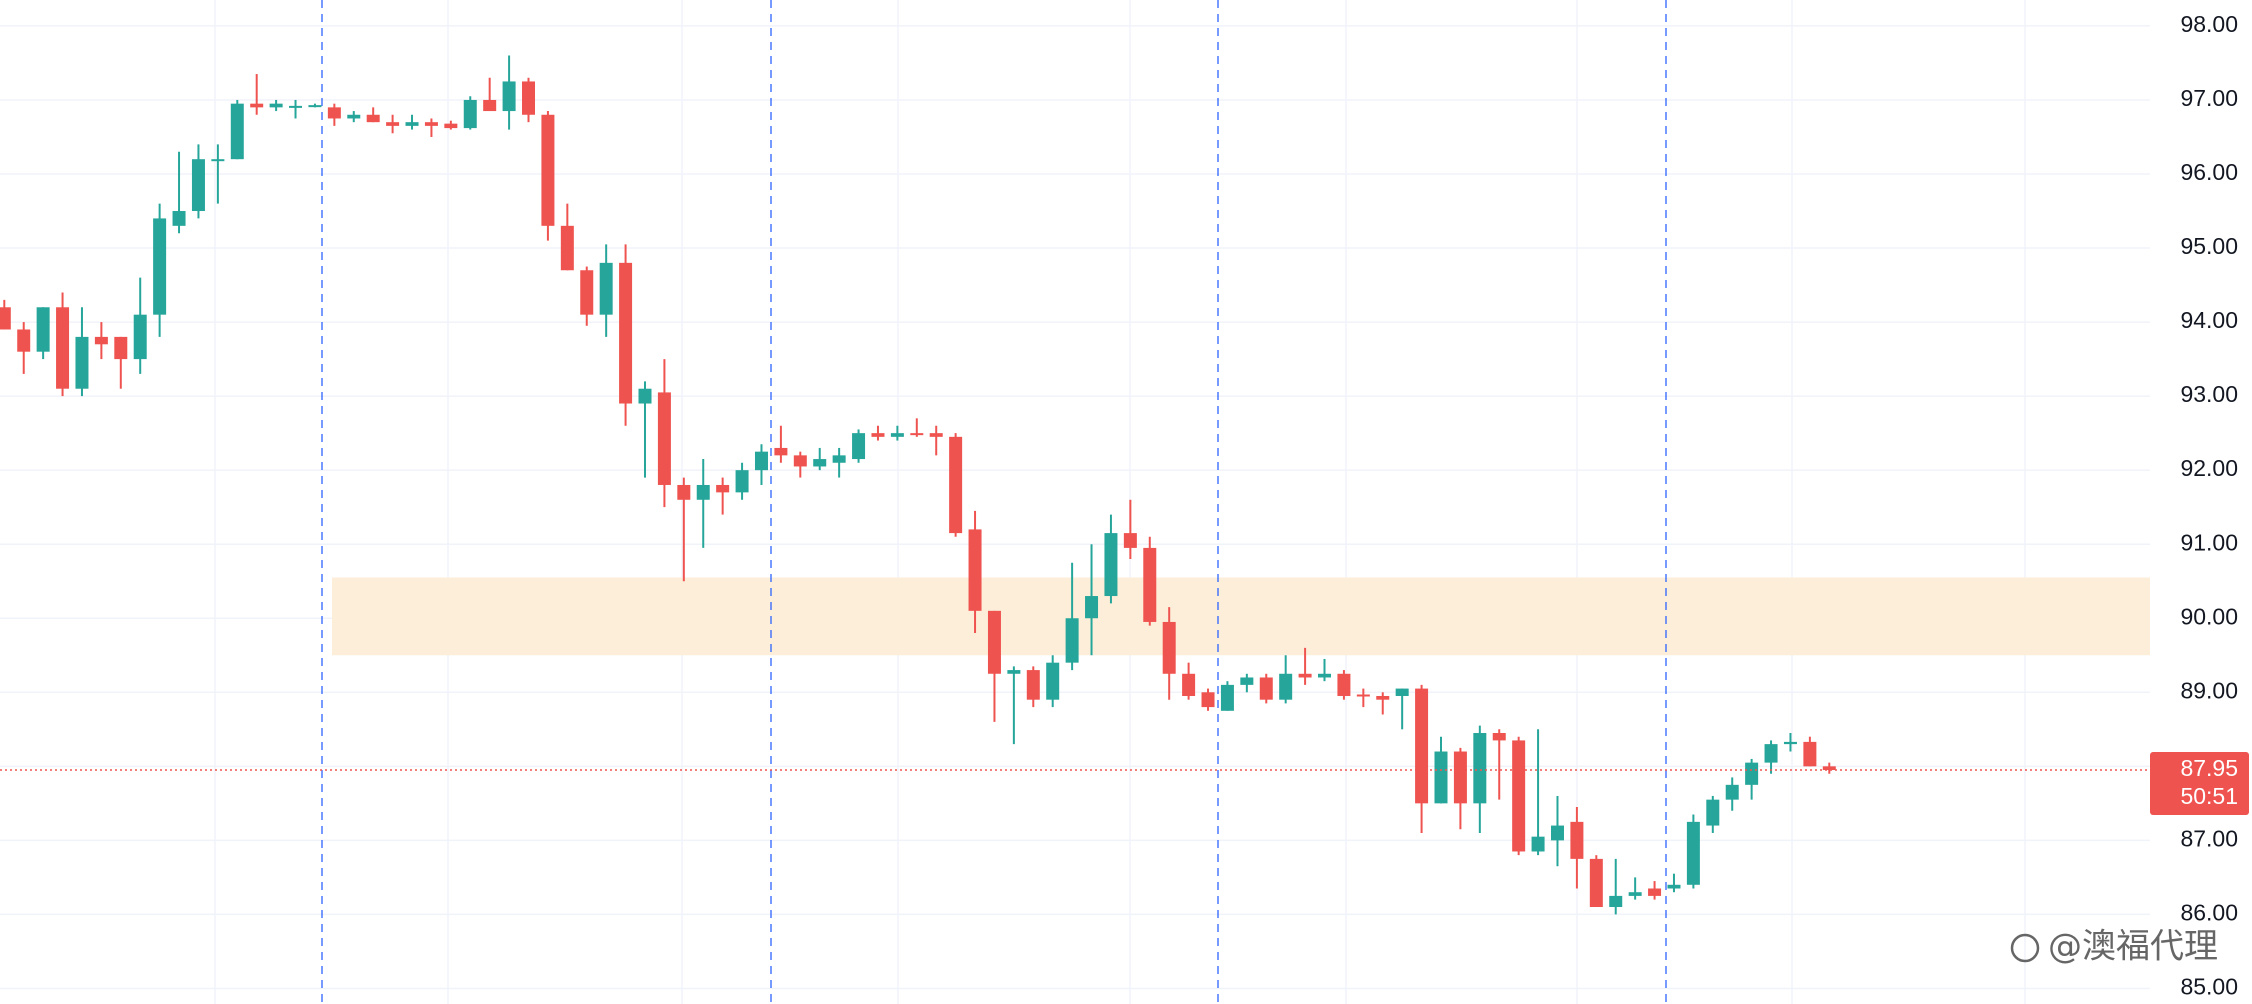  I want to click on y-tick-label: 89.00, so click(2209, 690).